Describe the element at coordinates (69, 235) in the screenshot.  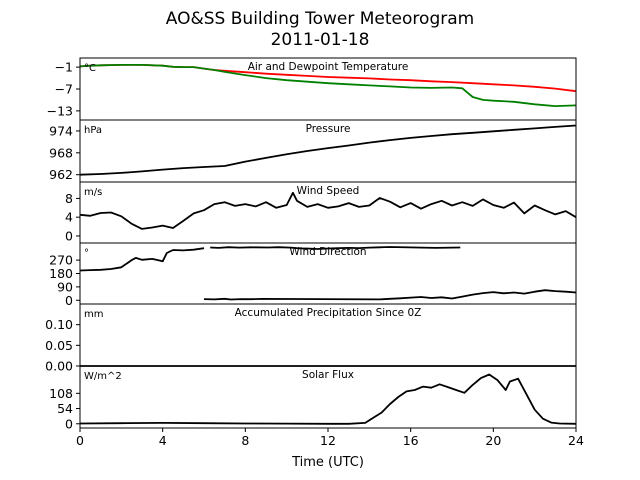
I see `panel-3-ytick-label-1: 0` at that location.